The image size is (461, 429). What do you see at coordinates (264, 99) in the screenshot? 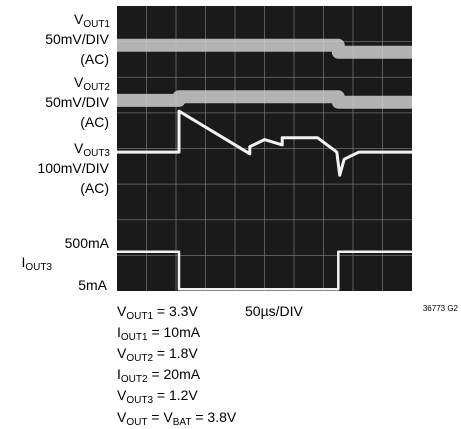
I see `trace-vout2` at bounding box center [264, 99].